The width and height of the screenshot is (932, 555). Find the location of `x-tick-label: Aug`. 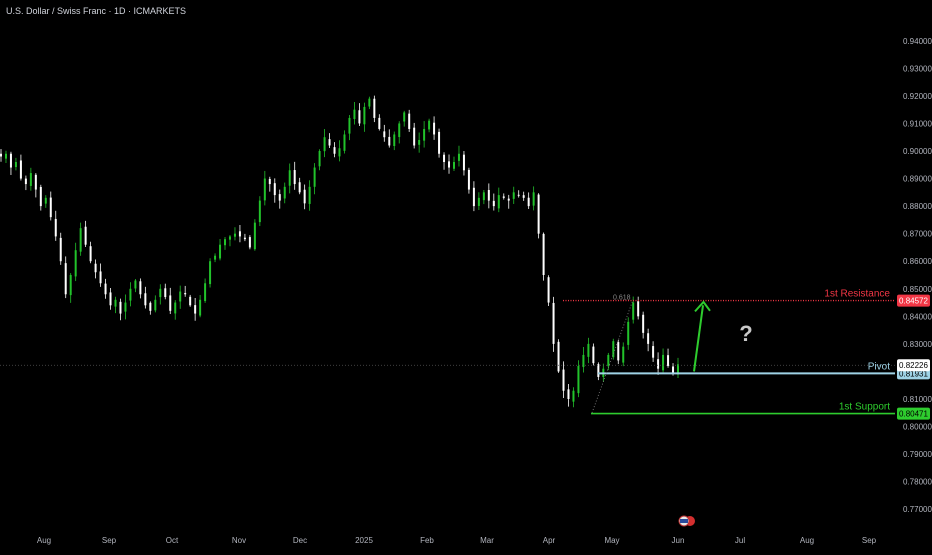

x-tick-label: Aug is located at coordinates (807, 540).